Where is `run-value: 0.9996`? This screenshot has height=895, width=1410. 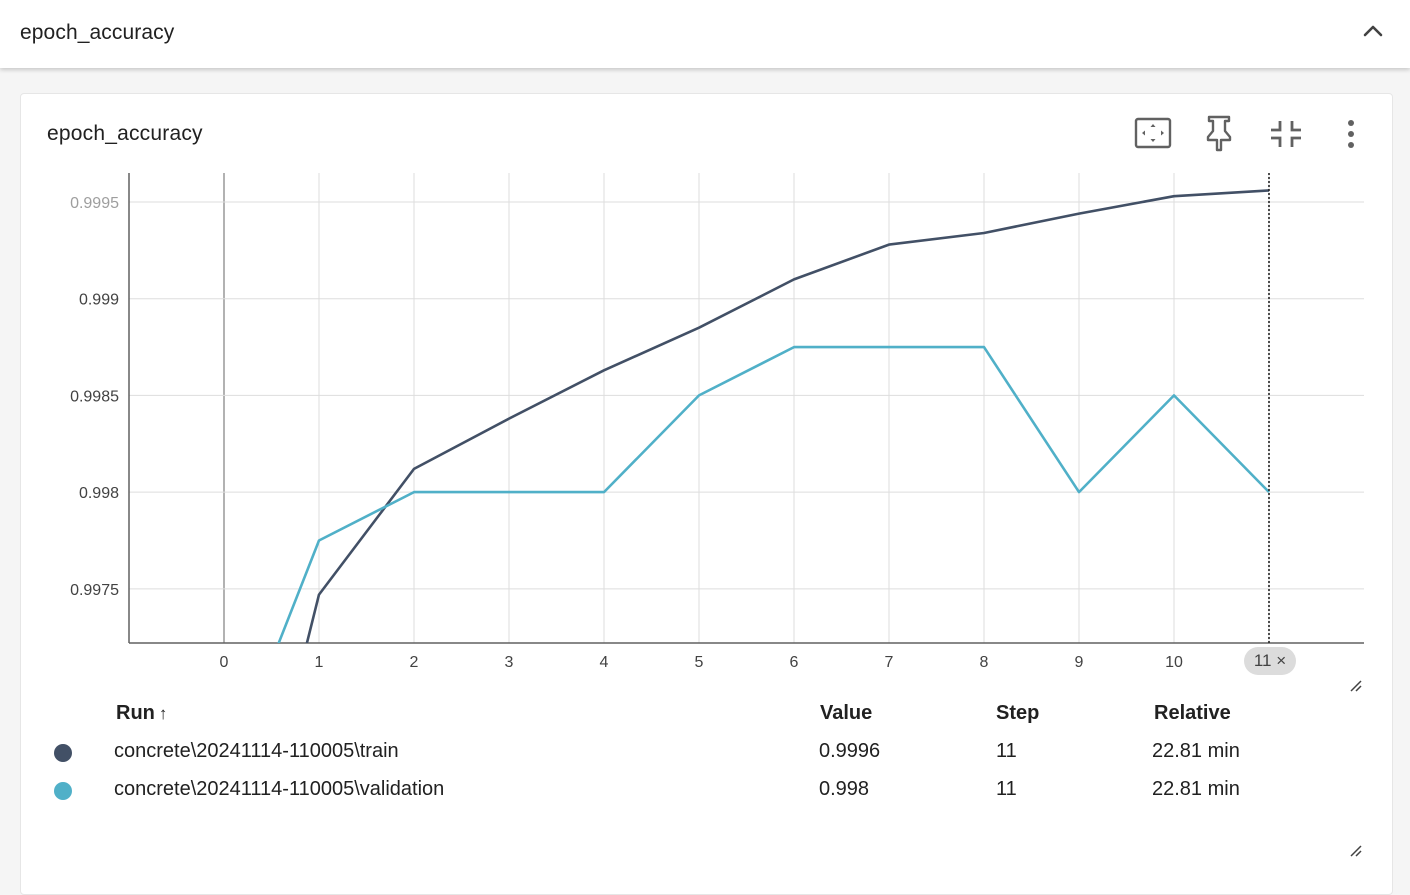 run-value: 0.9996 is located at coordinates (850, 751).